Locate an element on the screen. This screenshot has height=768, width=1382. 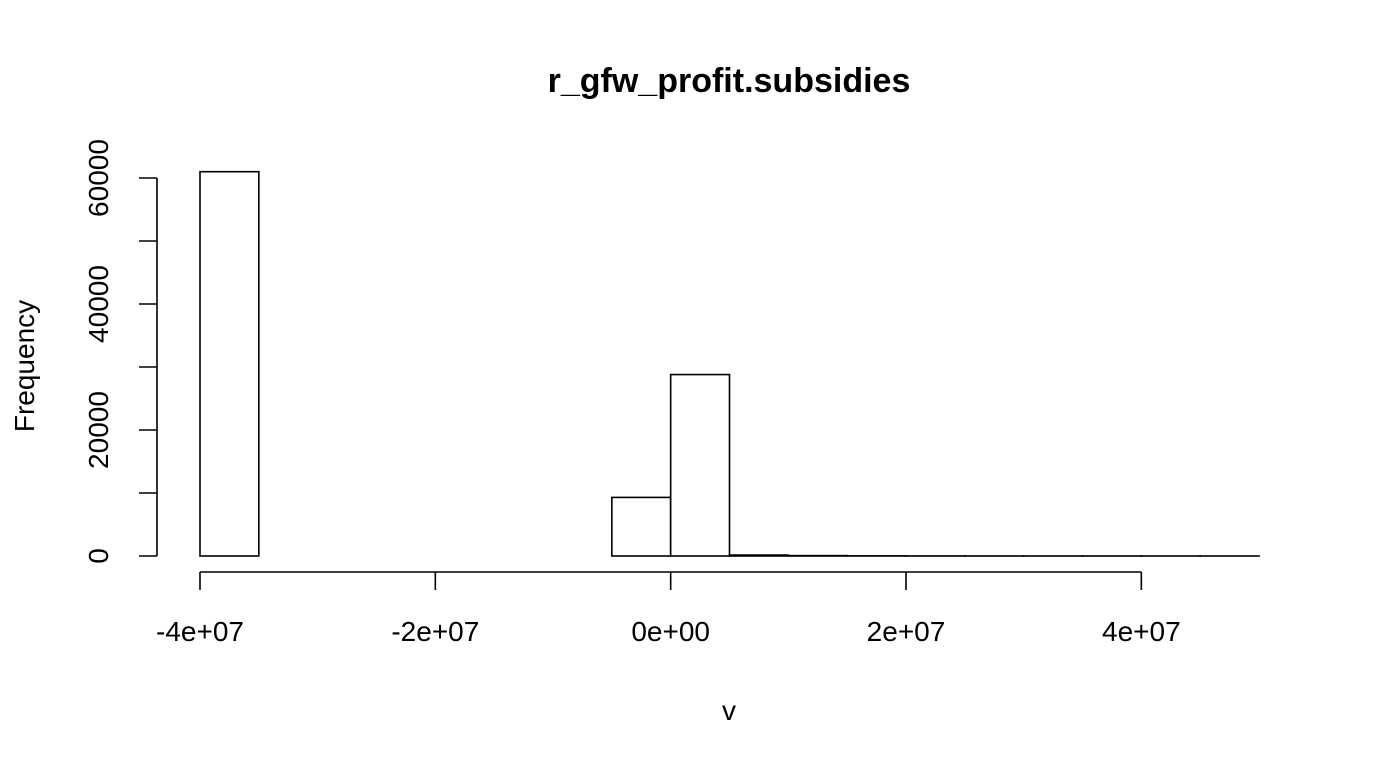
x-axis-label: v is located at coordinates (729, 710).